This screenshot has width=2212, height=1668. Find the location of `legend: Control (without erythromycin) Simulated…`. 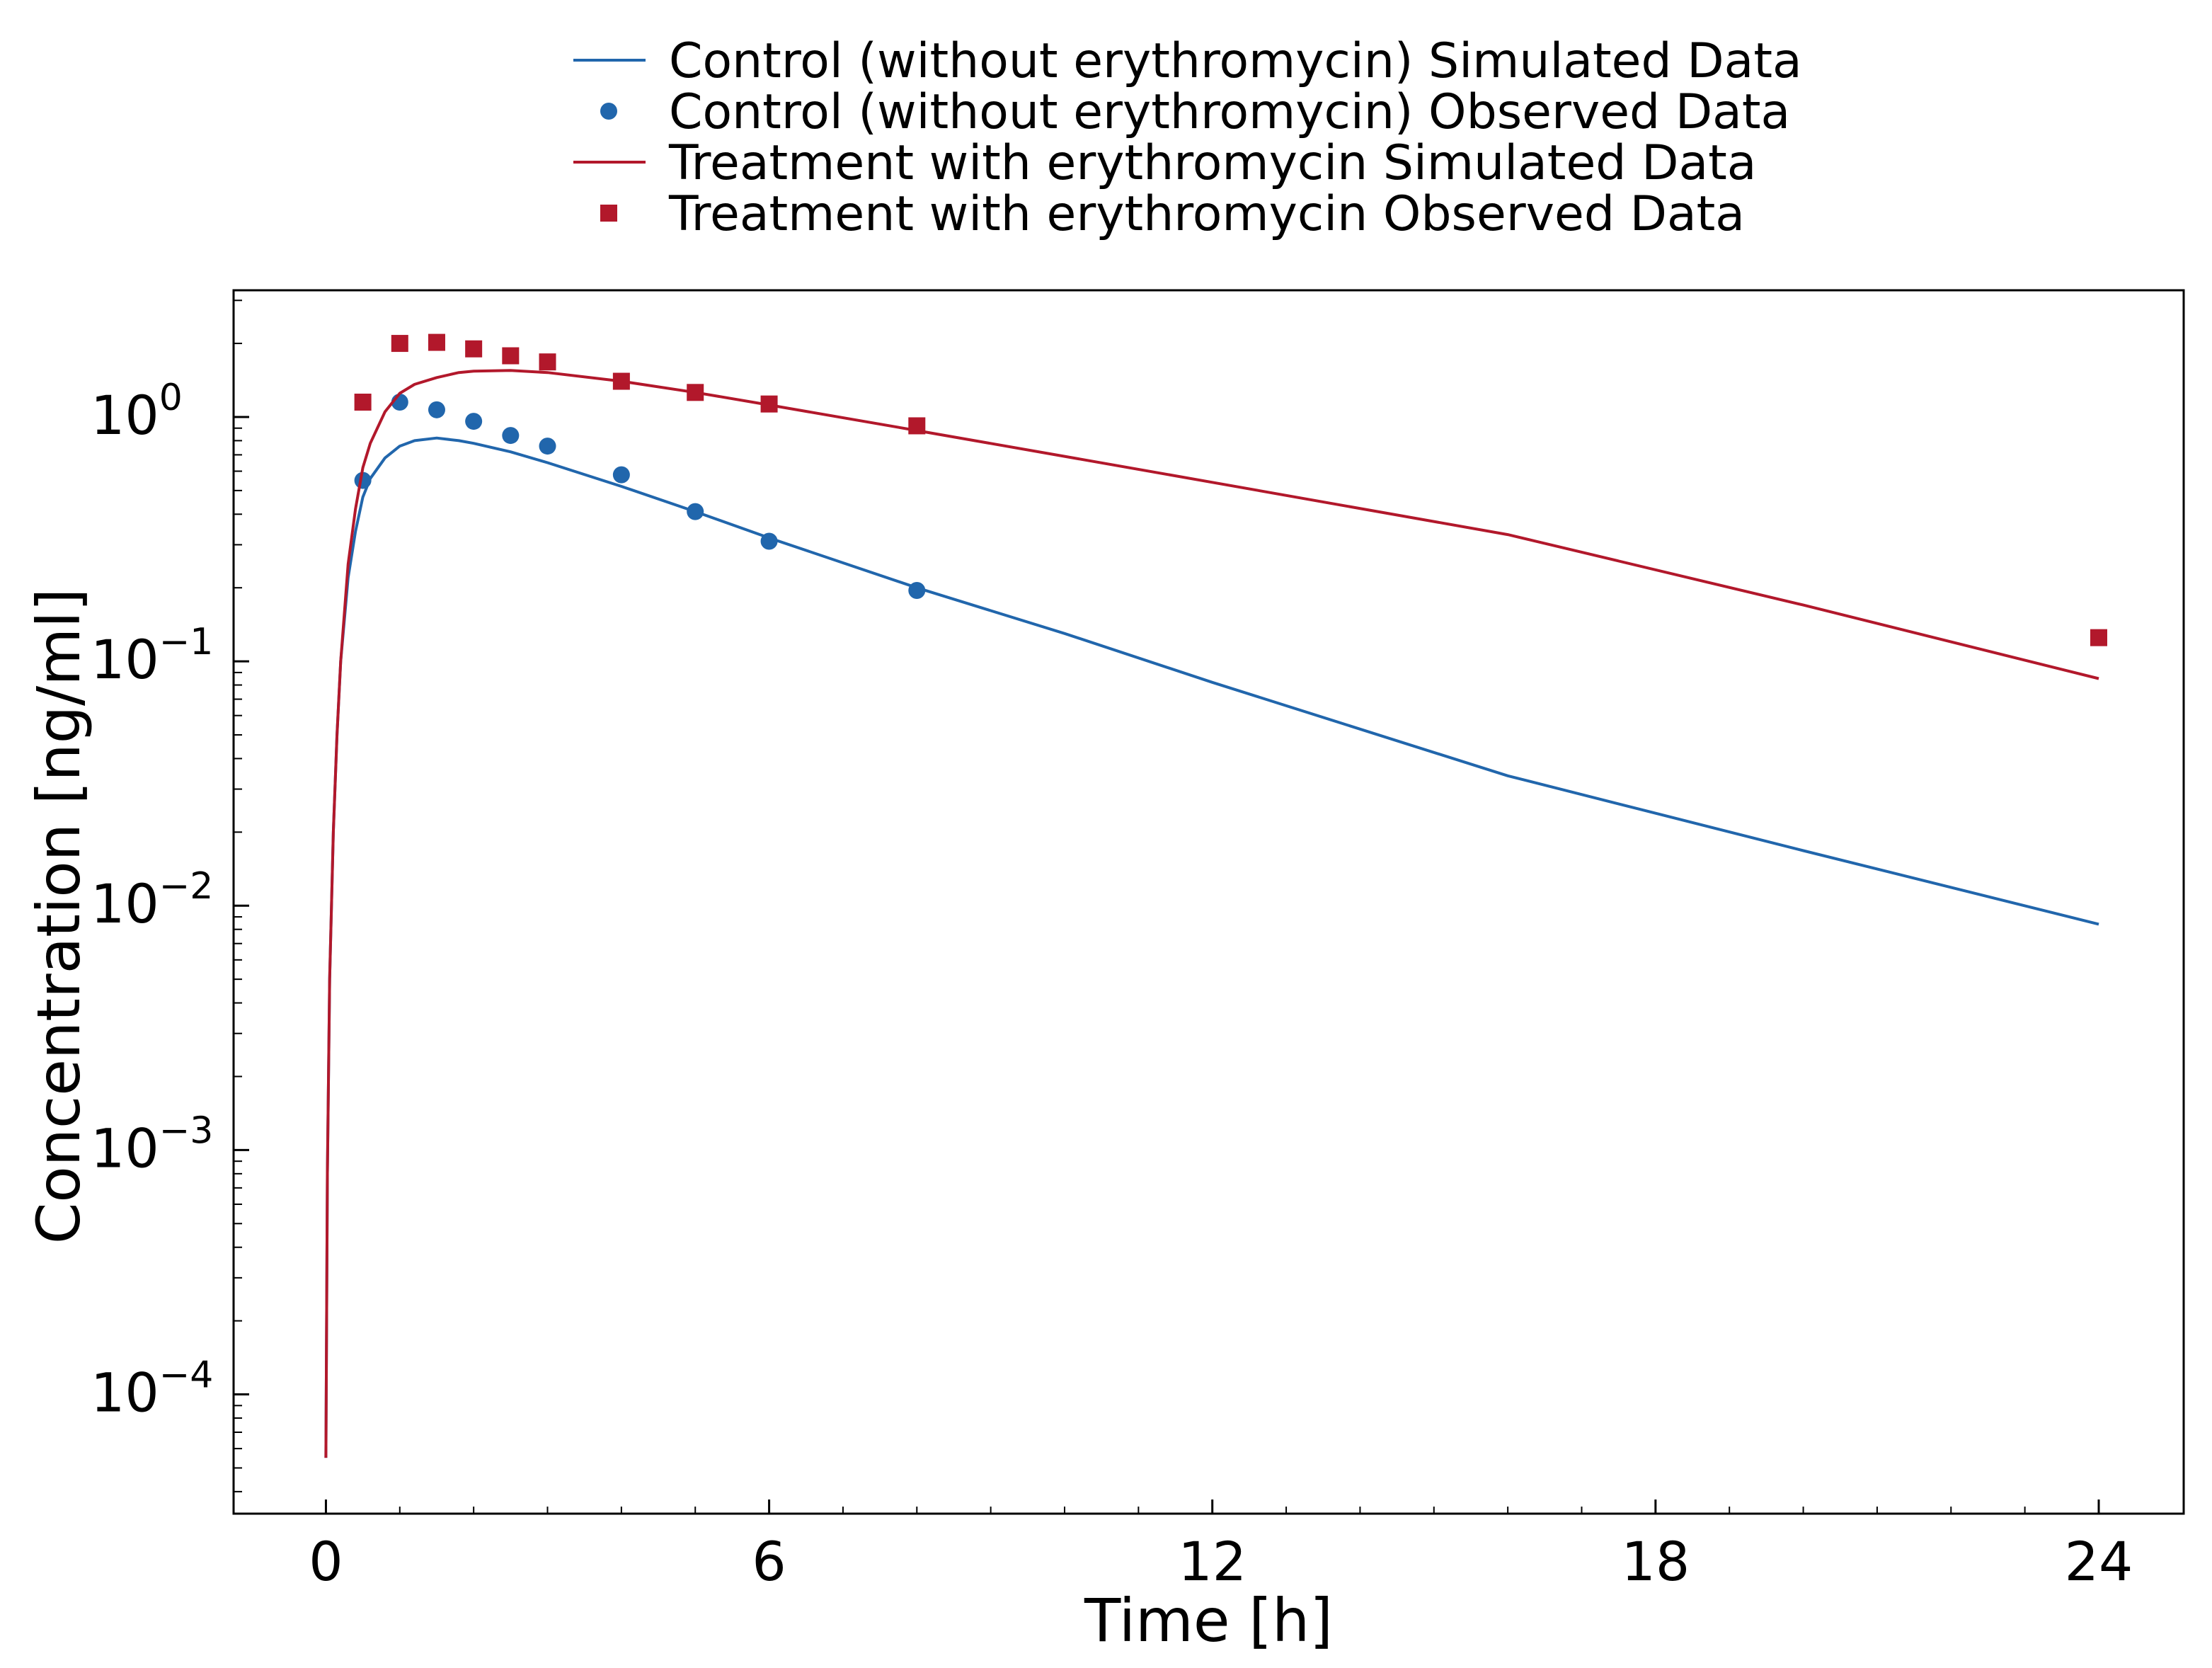

legend: Control (without erythromycin) Simulated… is located at coordinates (1187, 137).